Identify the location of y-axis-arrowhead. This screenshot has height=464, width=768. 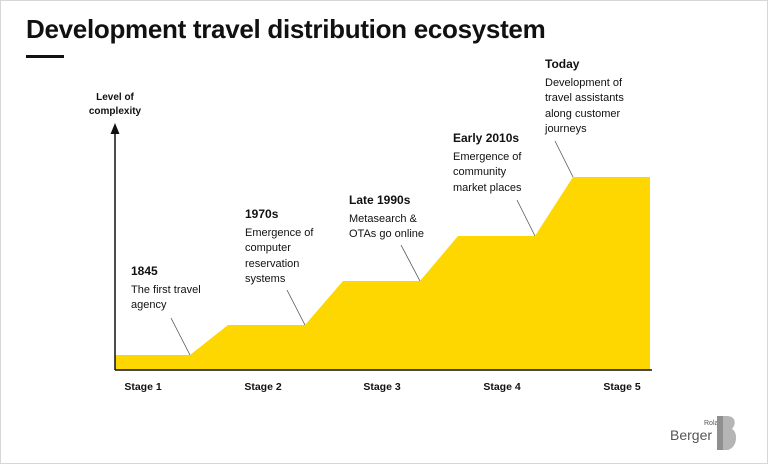
(115, 128).